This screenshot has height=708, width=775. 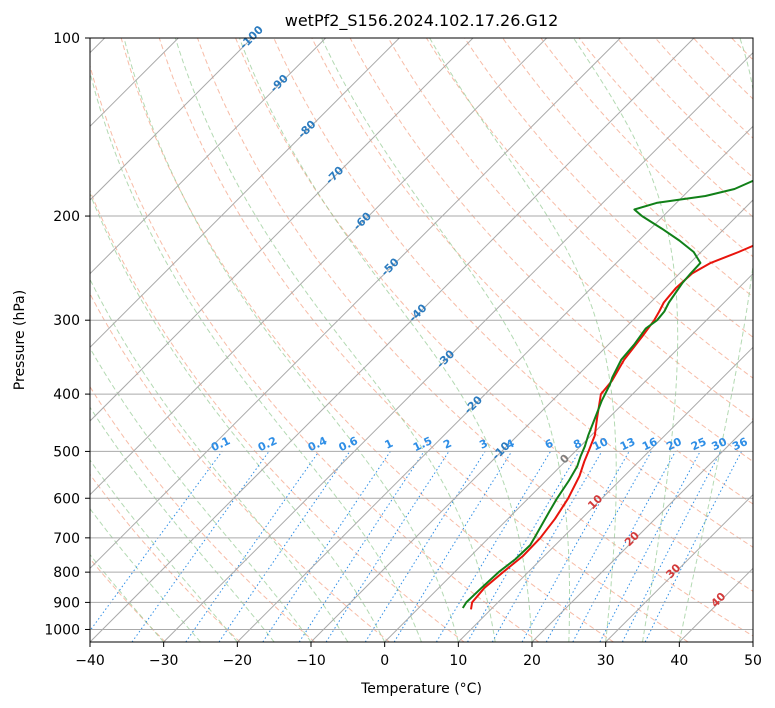 What do you see at coordinates (66, 573) in the screenshot?
I see `y-tick-label: 800` at bounding box center [66, 573].